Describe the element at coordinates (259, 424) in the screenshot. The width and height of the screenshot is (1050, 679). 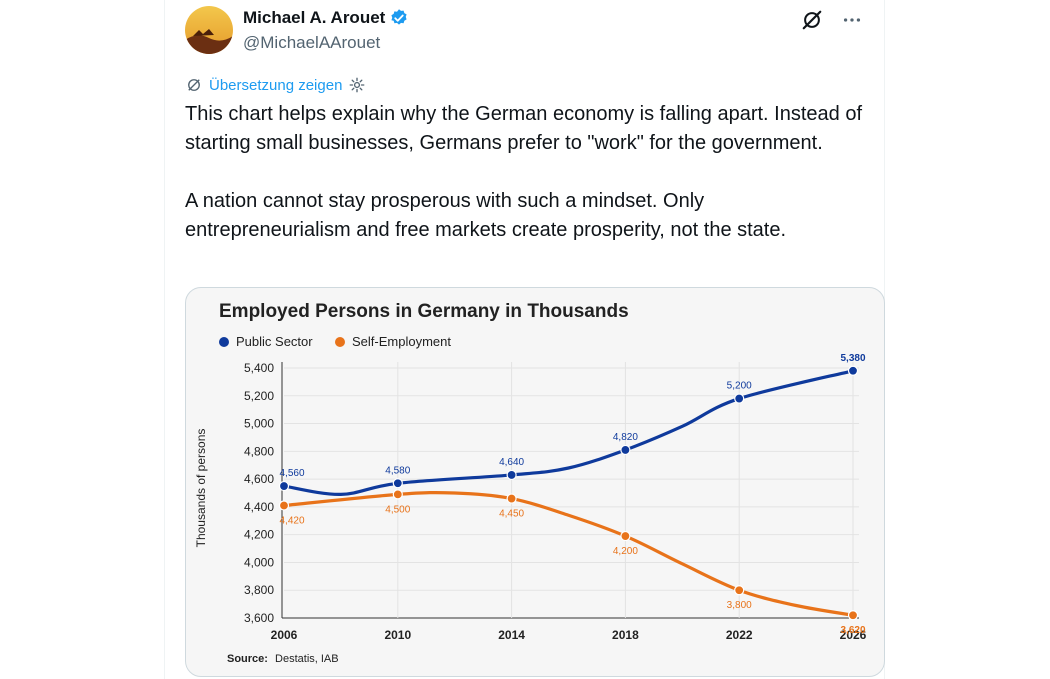
I see `y-tick-label: 5,000` at that location.